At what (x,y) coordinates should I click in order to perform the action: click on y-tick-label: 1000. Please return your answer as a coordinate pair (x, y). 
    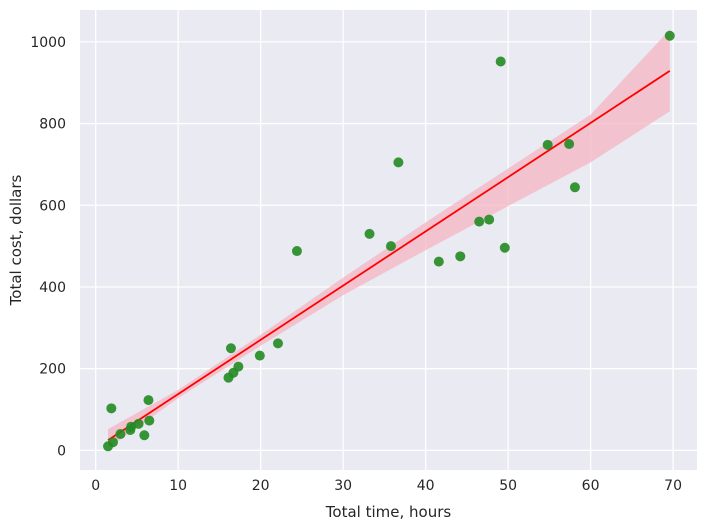
    Looking at the image, I should click on (48, 43).